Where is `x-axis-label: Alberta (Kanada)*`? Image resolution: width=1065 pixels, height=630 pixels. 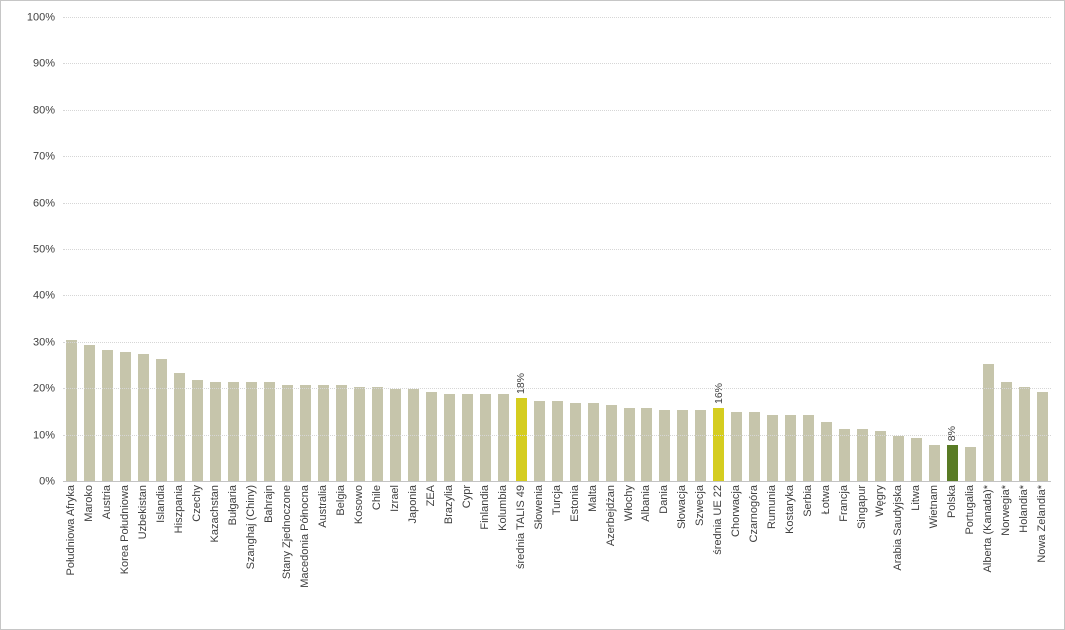
x-axis-label: Alberta (Kanada)* is located at coordinates (987, 529).